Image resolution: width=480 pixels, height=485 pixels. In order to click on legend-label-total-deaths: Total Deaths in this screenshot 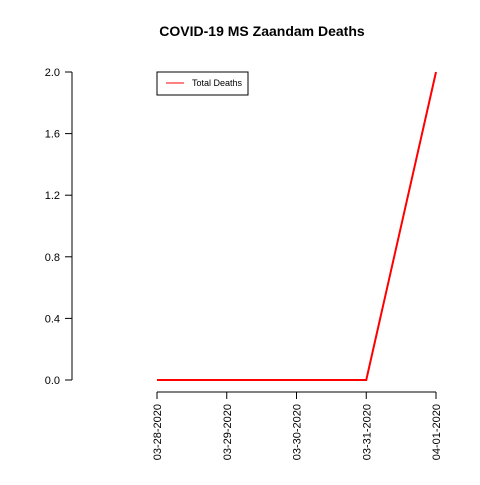, I will do `click(217, 83)`.